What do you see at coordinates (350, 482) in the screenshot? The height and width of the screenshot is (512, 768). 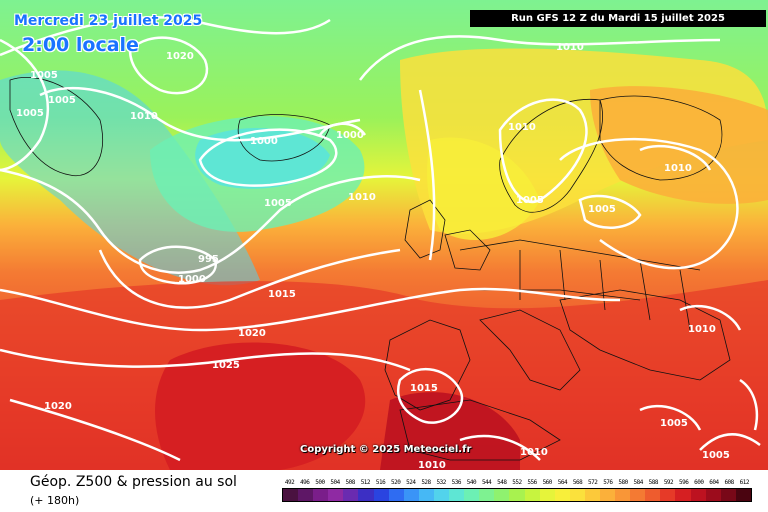 I see `scale-tick-label: 508` at bounding box center [350, 482].